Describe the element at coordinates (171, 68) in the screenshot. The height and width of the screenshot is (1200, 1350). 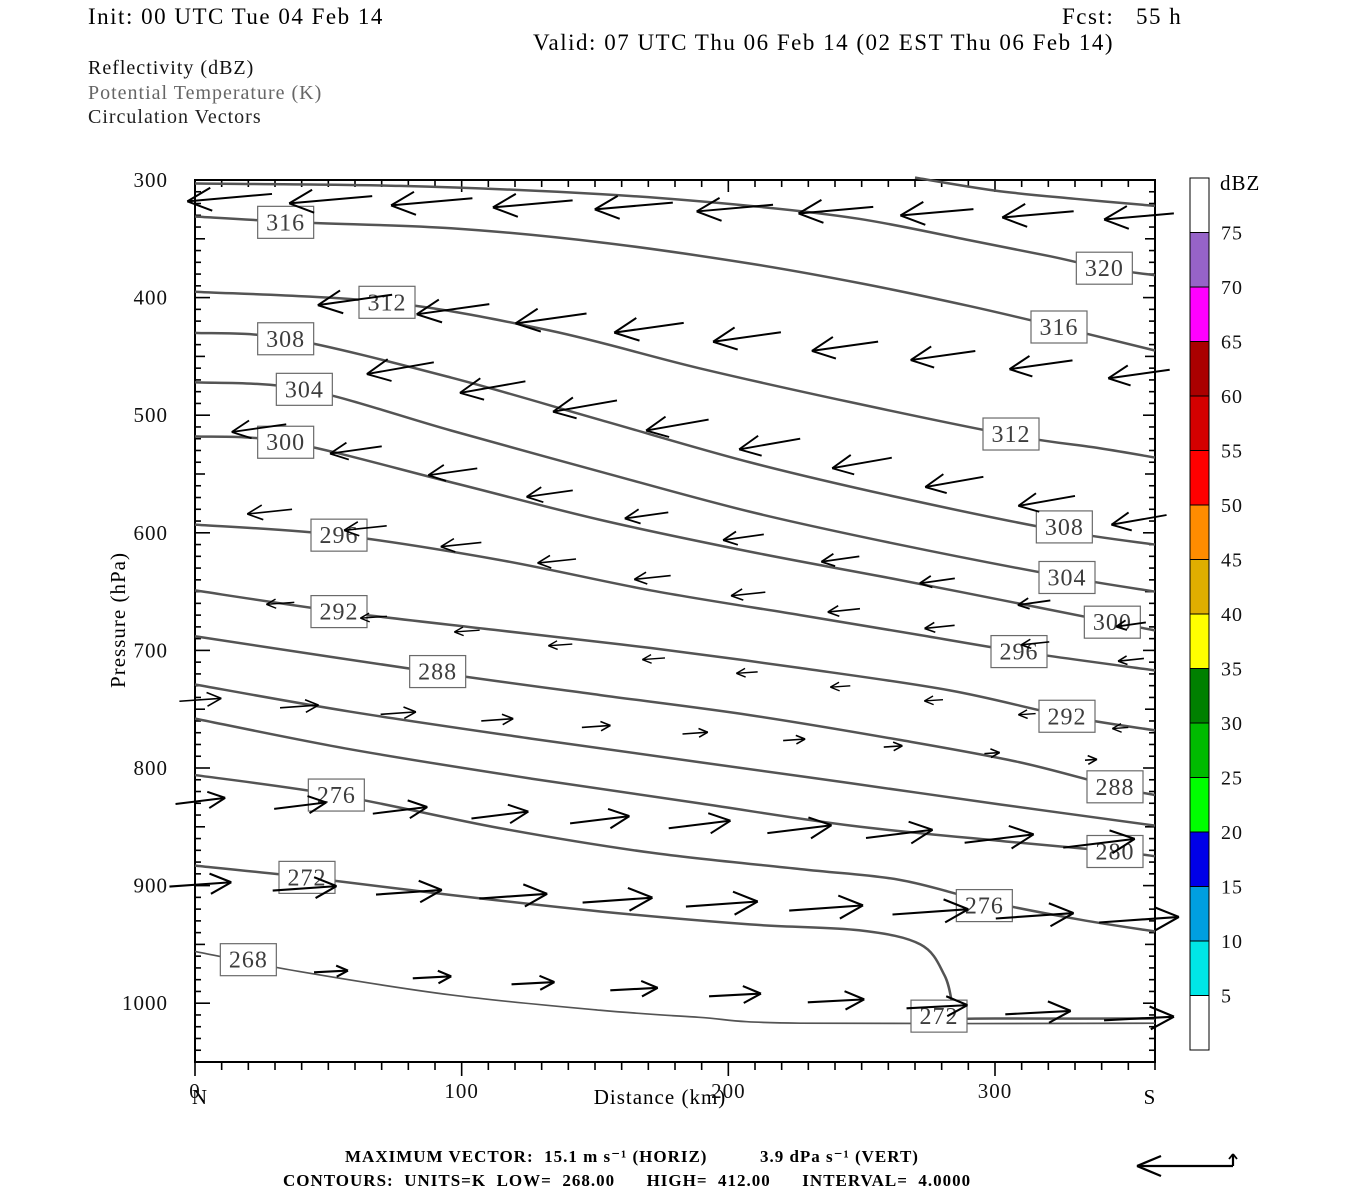
I see `legend-field-reflectivity: Reflectivity (dBZ)` at that location.